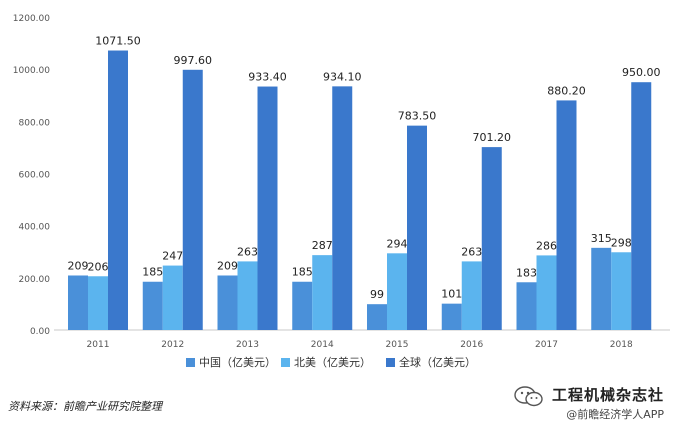 The height and width of the screenshot is (426, 678). What do you see at coordinates (35, 123) in the screenshot?
I see `y-tick-label: 800.00` at bounding box center [35, 123].